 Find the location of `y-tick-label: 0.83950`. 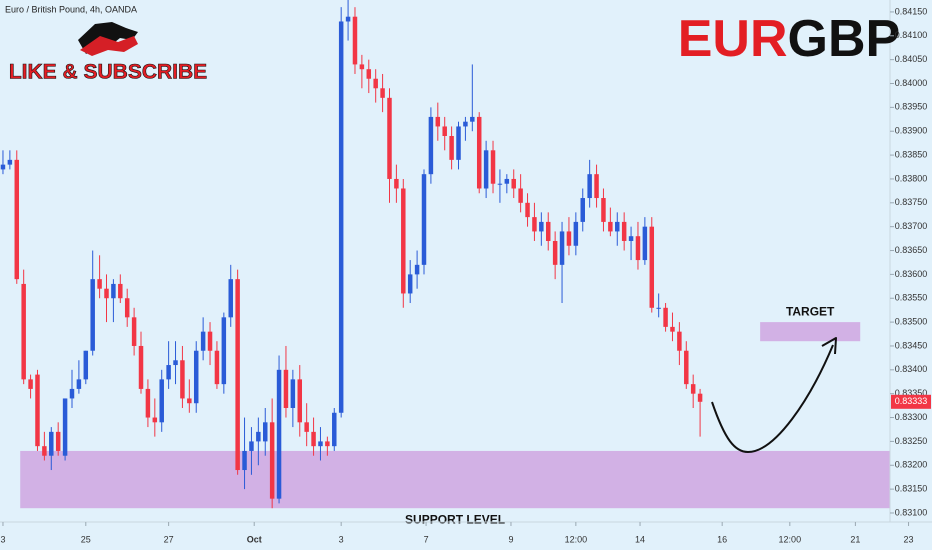

y-tick-label: 0.83950 is located at coordinates (911, 107).